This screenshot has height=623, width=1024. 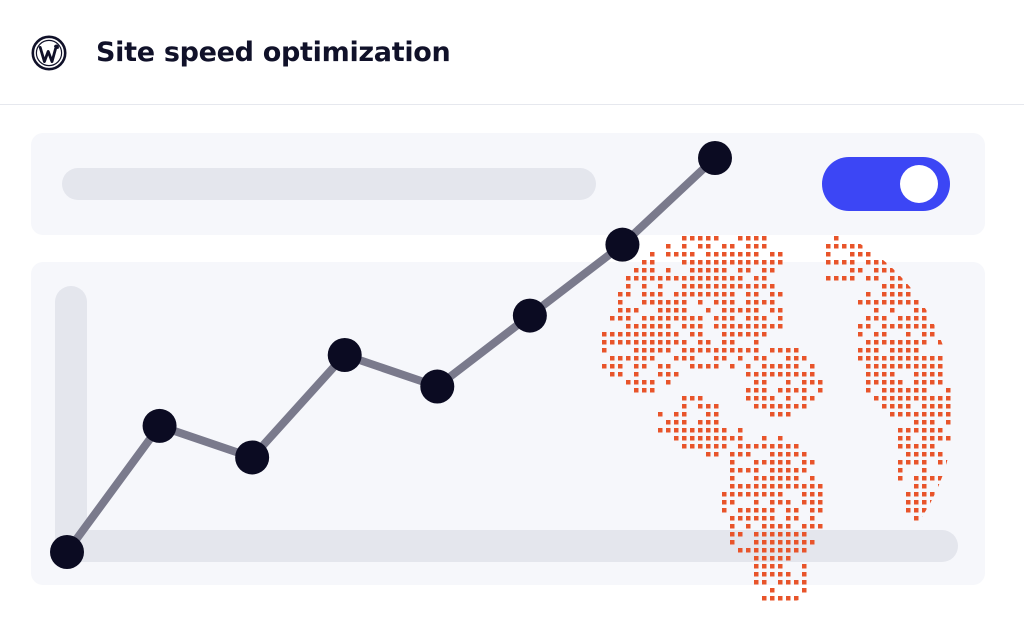 What do you see at coordinates (273, 52) in the screenshot?
I see `page-title: Site speed optimization` at bounding box center [273, 52].